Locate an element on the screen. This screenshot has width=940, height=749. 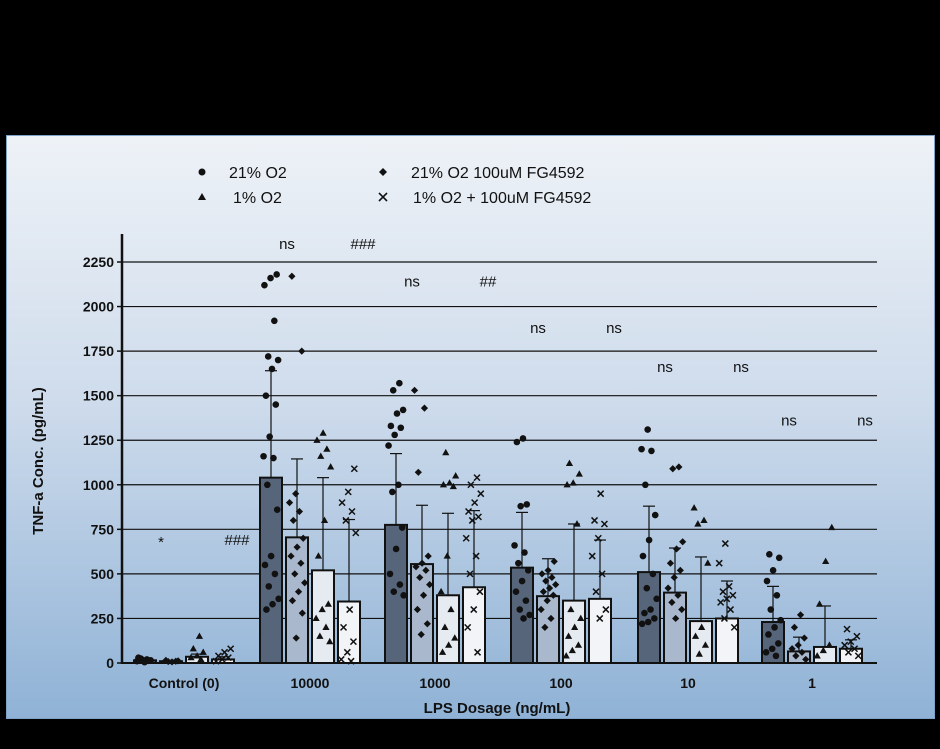
x-tick-label: 1000 is located at coordinates (434, 683).